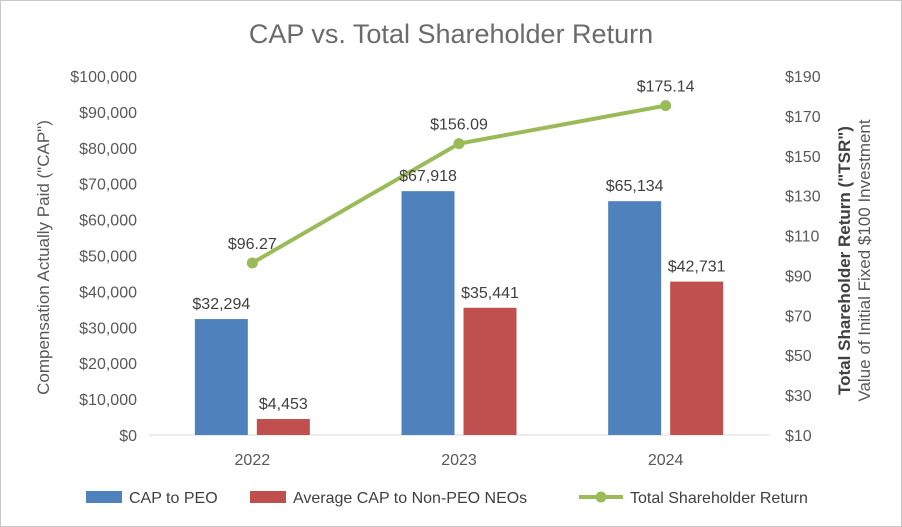  I want to click on legend-swatch-marker, so click(601, 497).